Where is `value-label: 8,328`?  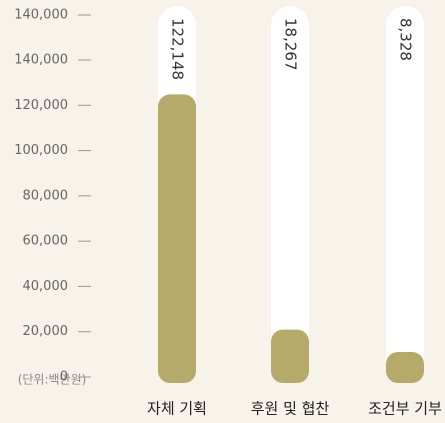
value-label: 8,328 is located at coordinates (406, 39).